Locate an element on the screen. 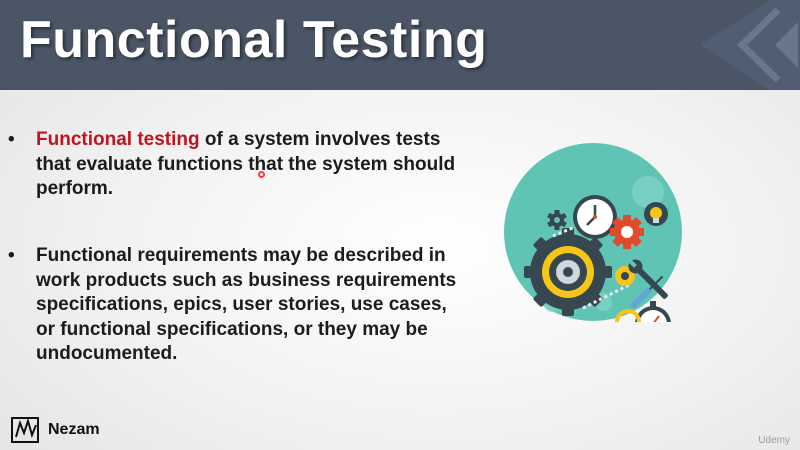 The width and height of the screenshot is (800, 450). mouse-cursor-icon is located at coordinates (261, 174).